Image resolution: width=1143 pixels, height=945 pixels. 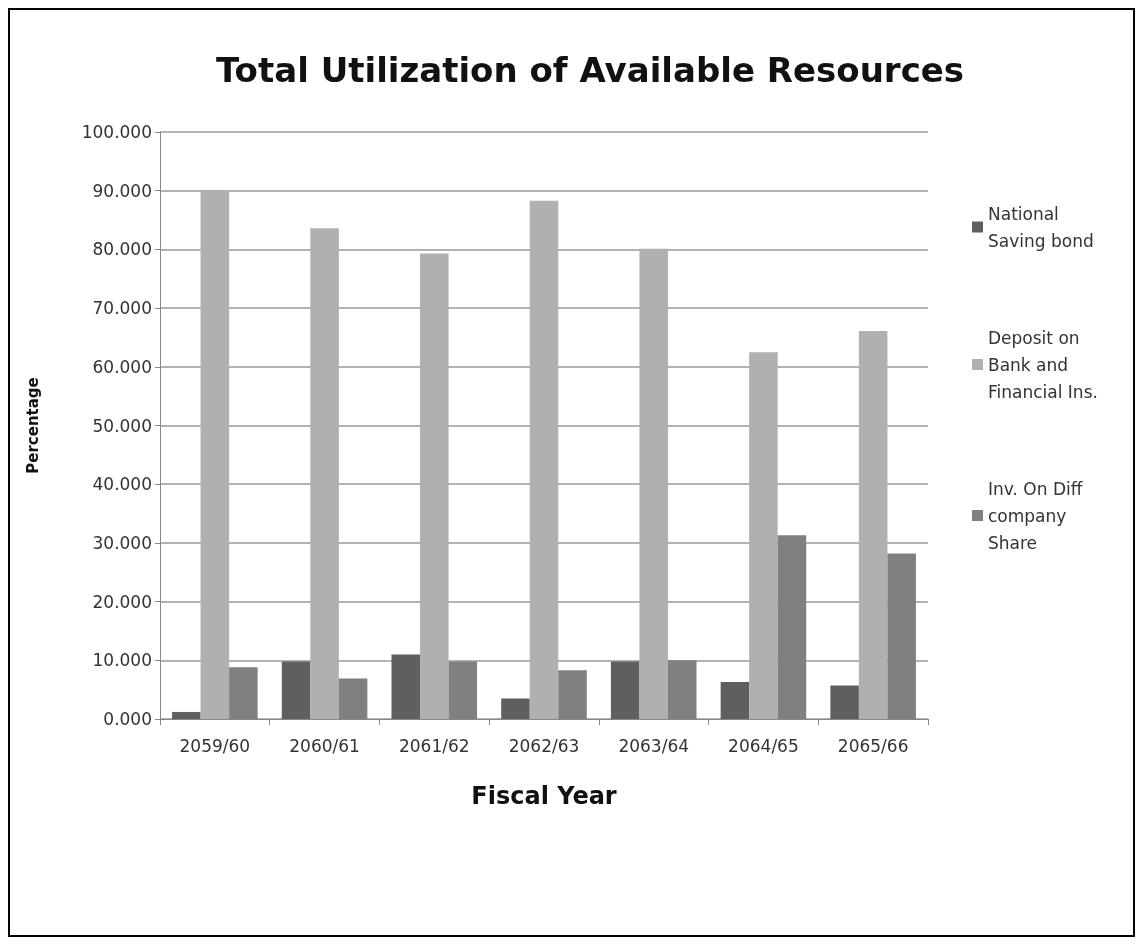 What do you see at coordinates (122, 484) in the screenshot?
I see `y-tick-label: 40.000` at bounding box center [122, 484].